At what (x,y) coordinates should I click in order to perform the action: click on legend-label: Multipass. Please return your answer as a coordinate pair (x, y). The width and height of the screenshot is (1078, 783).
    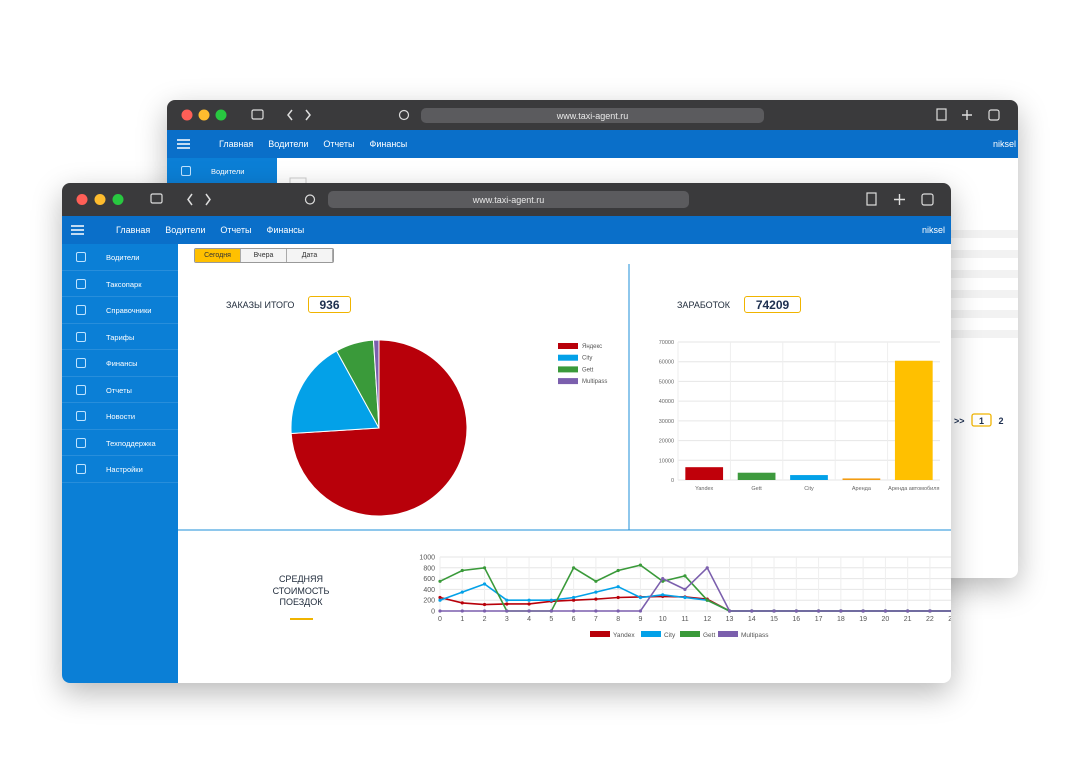
    Looking at the image, I should click on (755, 635).